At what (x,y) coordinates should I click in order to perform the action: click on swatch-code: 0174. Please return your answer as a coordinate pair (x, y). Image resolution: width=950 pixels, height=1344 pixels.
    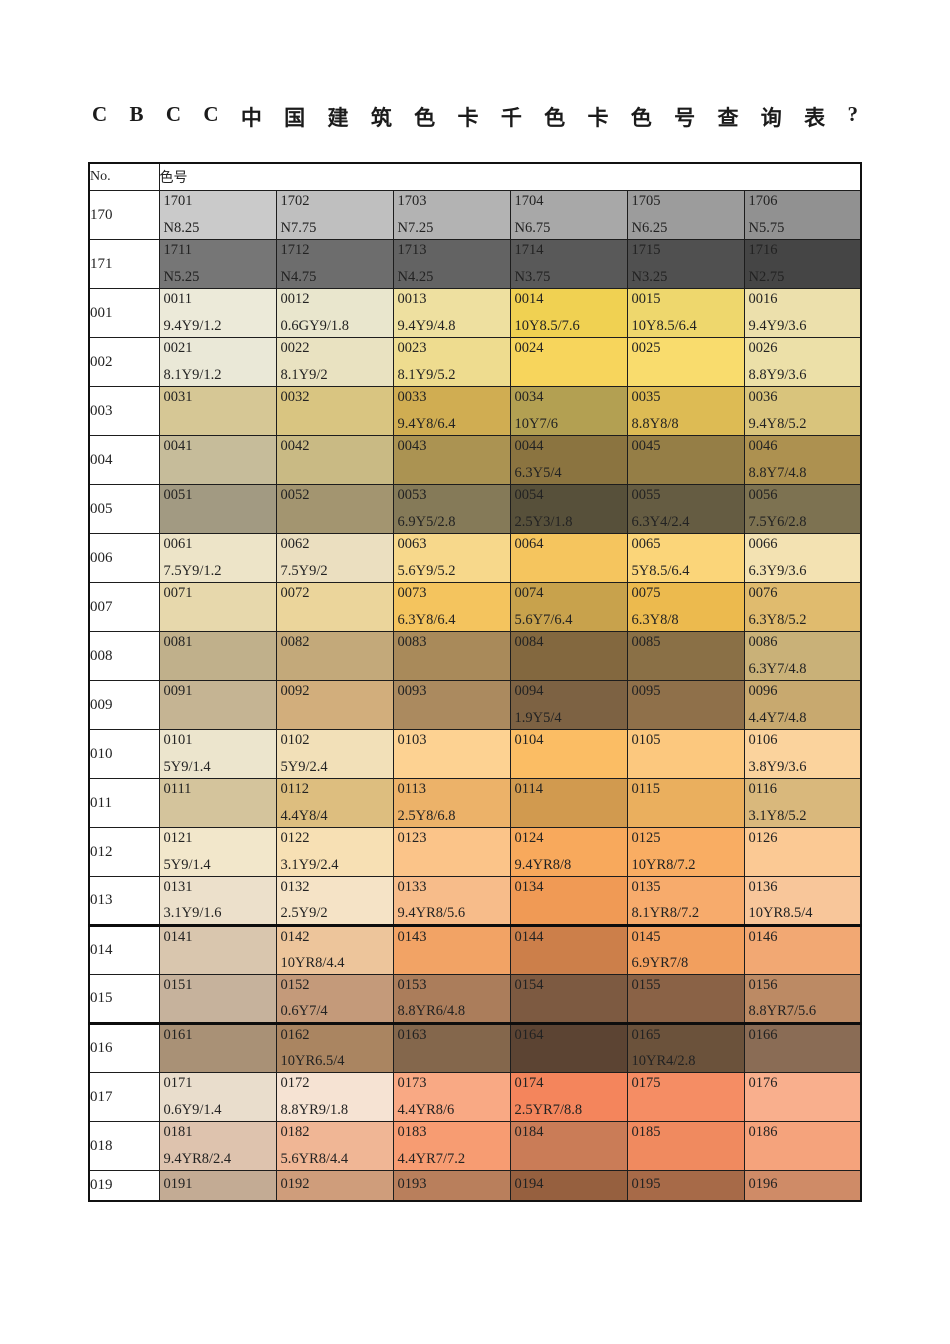
    Looking at the image, I should click on (529, 1083).